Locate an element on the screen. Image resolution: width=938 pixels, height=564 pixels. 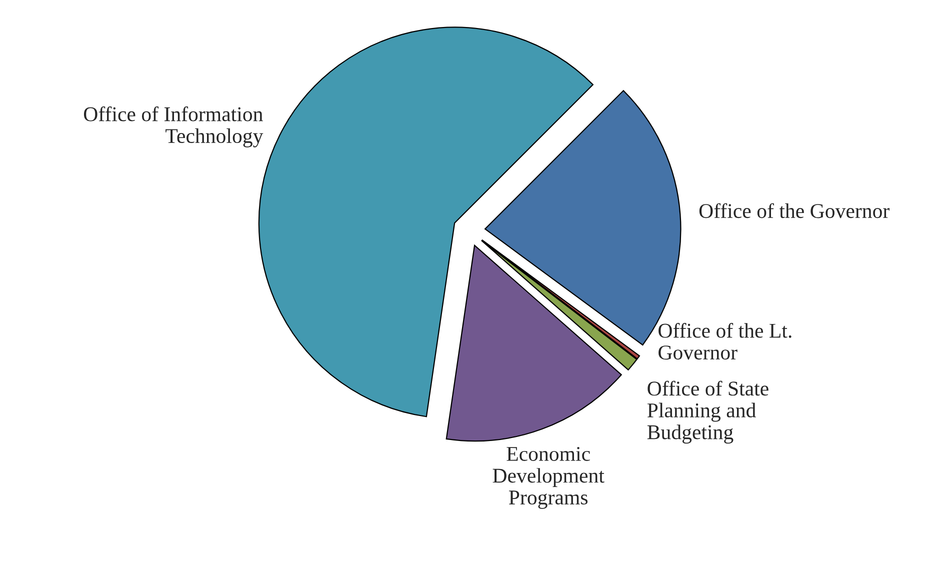
slice-label: Economic Development Programs is located at coordinates (548, 477).